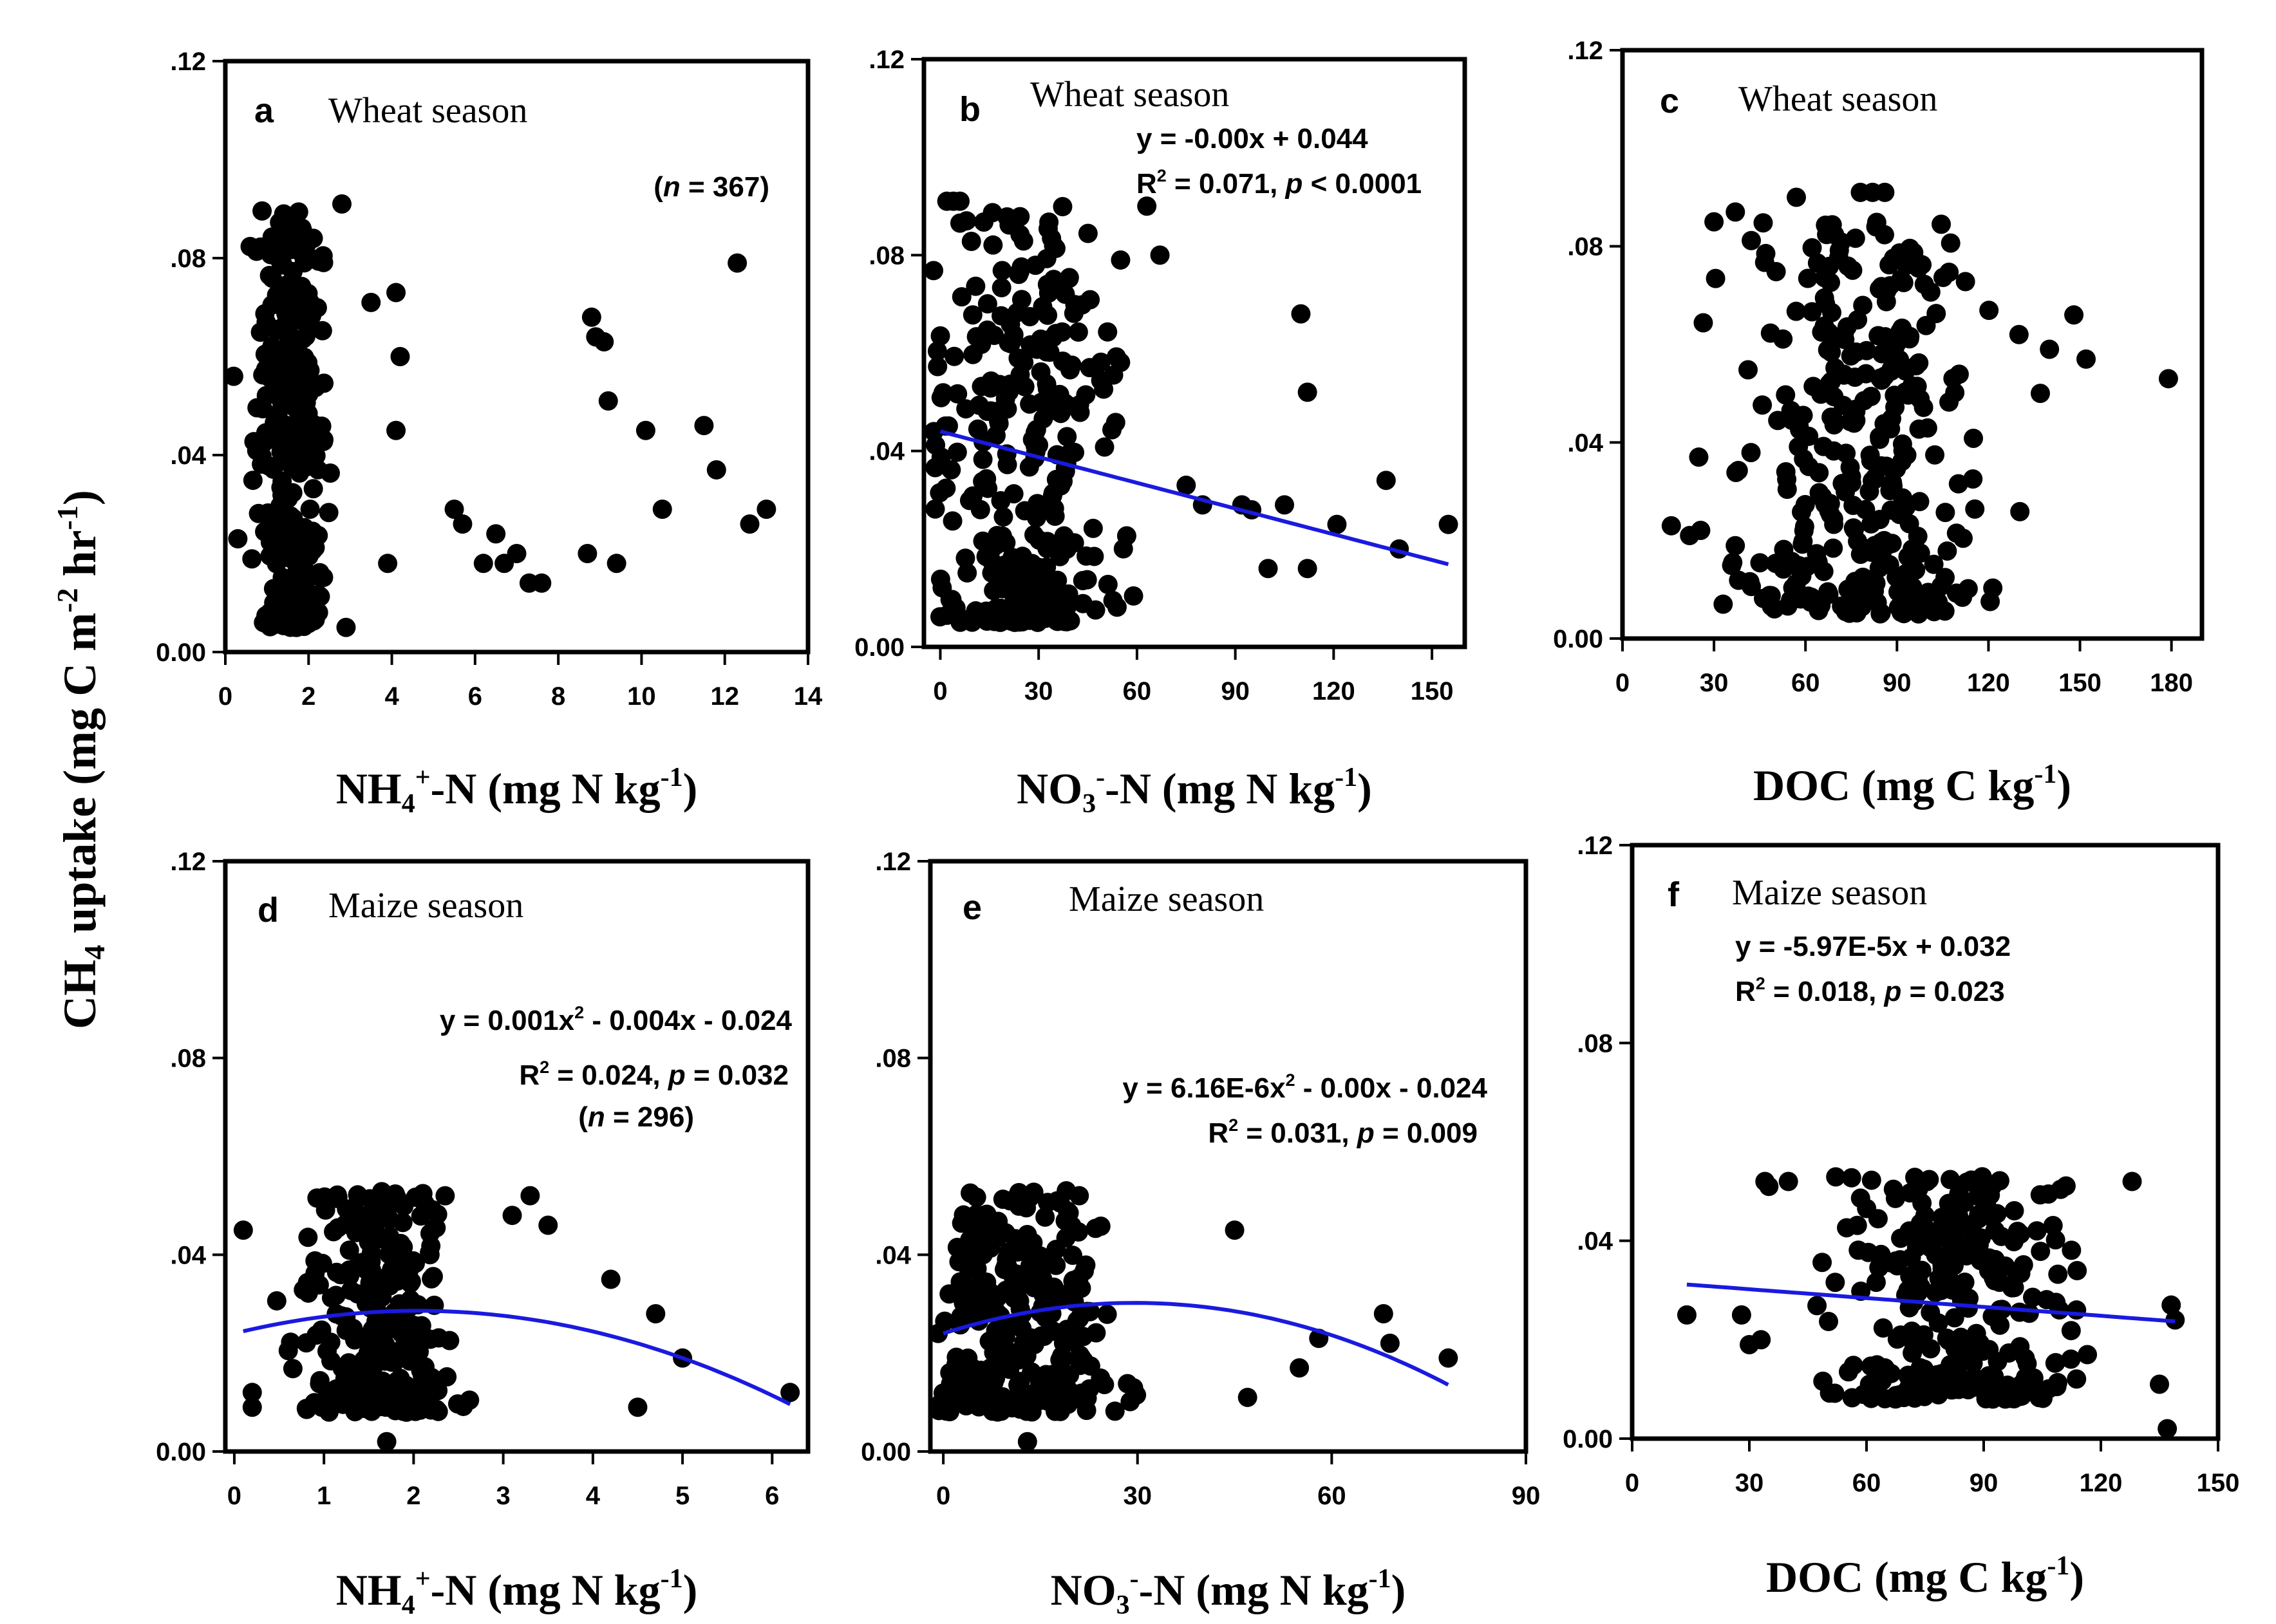  Describe the element at coordinates (188, 1255) in the screenshot. I see `y-tick-label-d: .04` at that location.